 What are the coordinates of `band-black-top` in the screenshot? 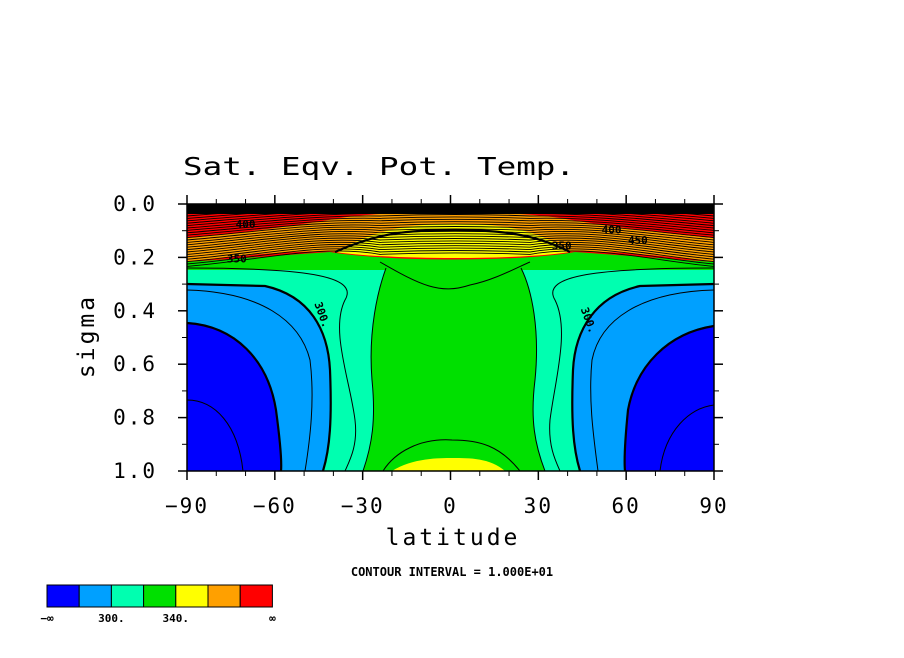 It's located at (450, 209).